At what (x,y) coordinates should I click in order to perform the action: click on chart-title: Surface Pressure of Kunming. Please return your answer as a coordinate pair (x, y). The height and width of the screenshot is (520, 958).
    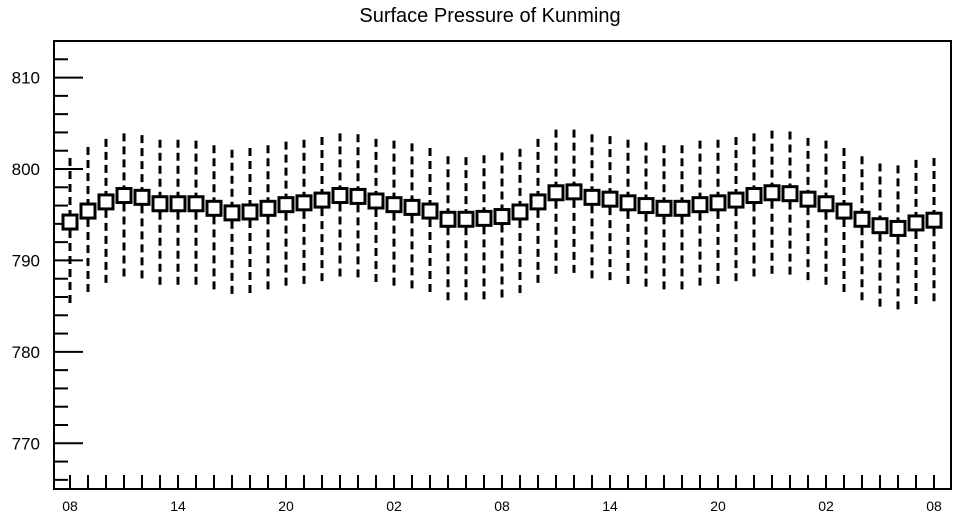
    Looking at the image, I should click on (489, 16).